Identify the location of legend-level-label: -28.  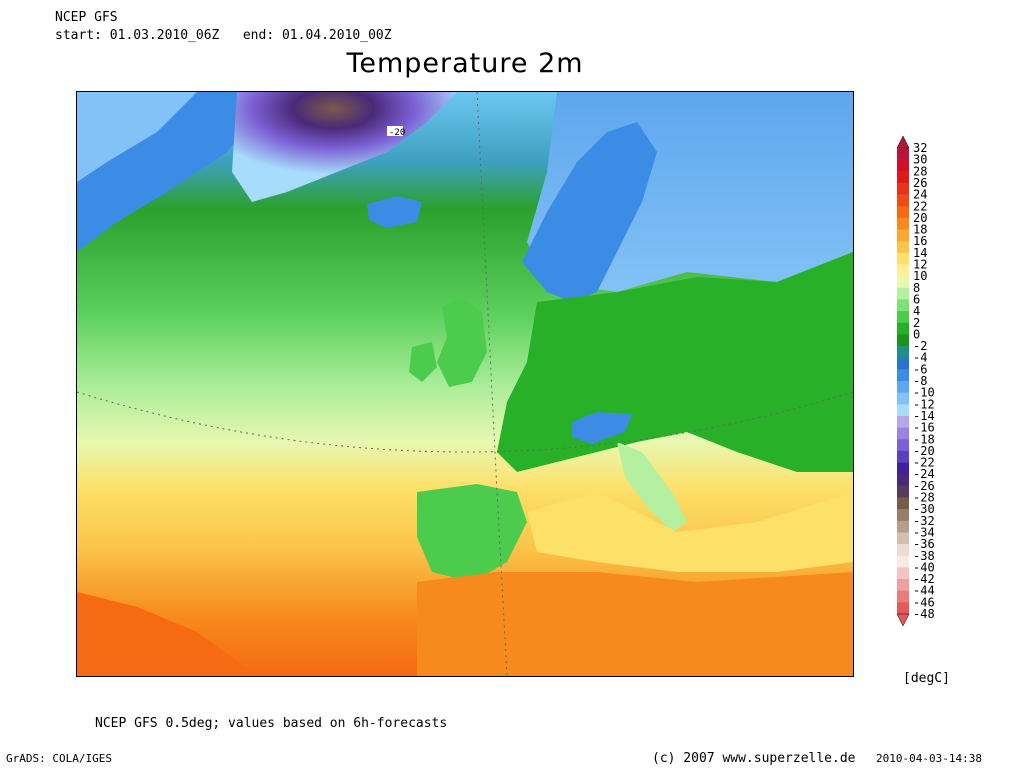
(924, 498).